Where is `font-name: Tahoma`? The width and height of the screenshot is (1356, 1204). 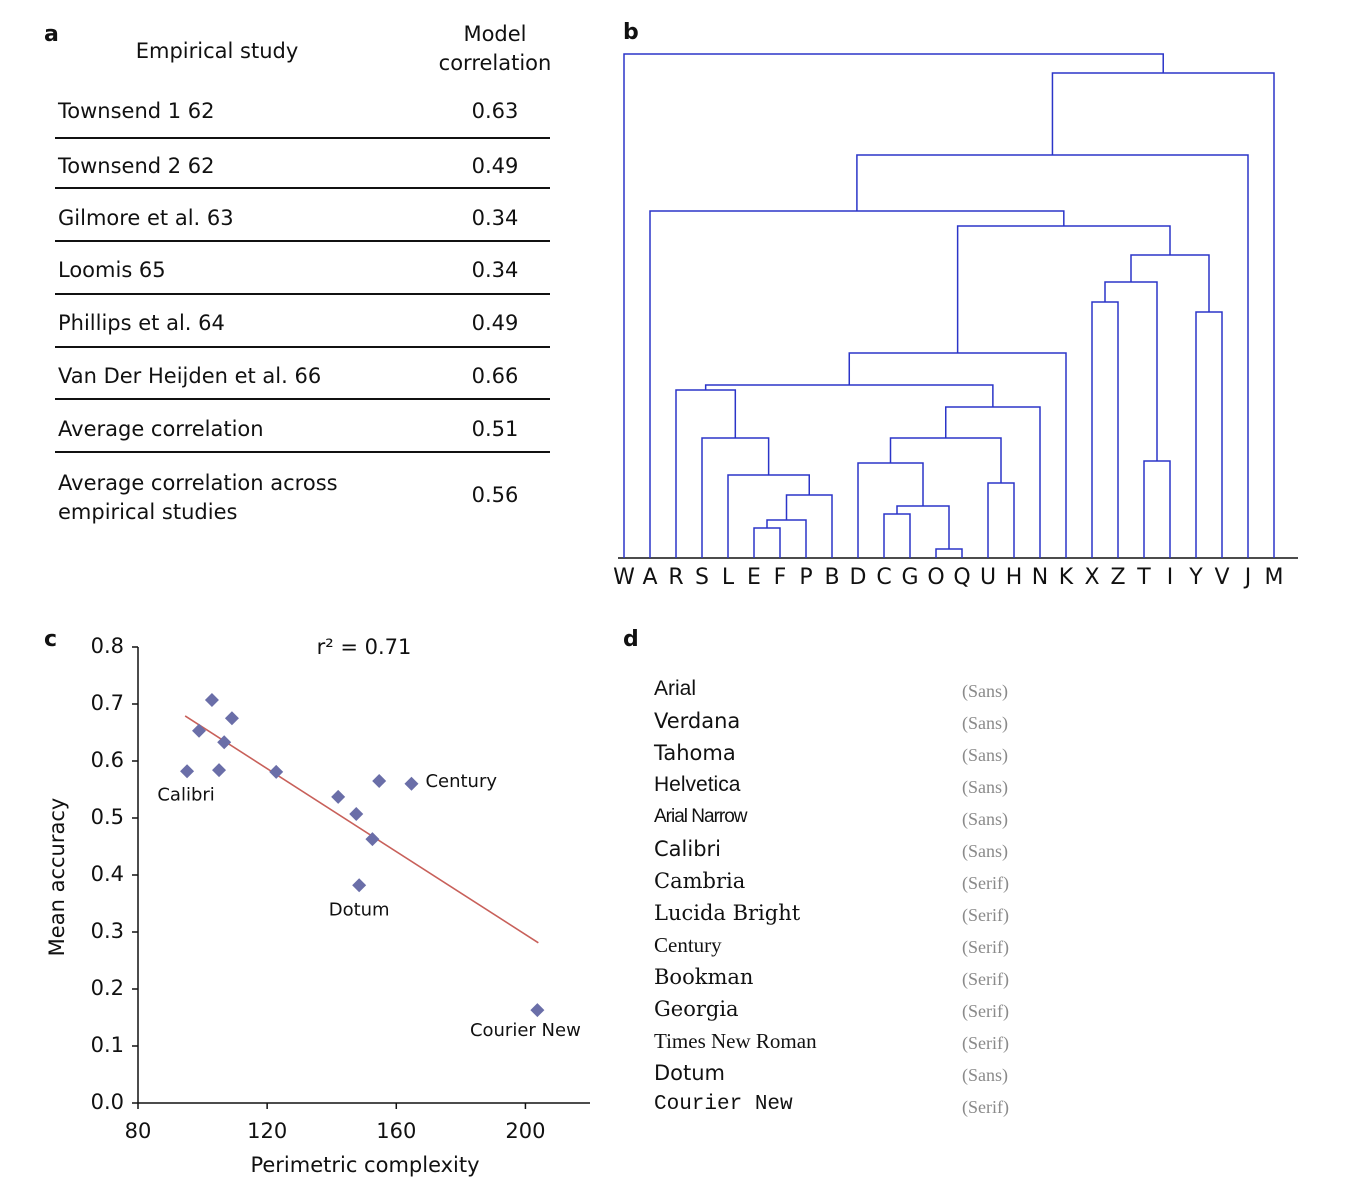 font-name: Tahoma is located at coordinates (695, 753).